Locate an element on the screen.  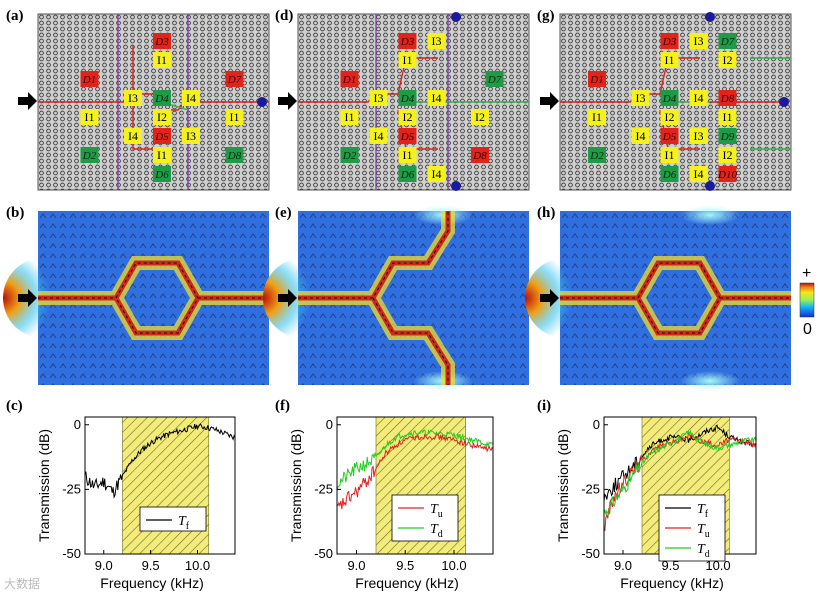
domain-cell-label: D2 is located at coordinates (596, 156).